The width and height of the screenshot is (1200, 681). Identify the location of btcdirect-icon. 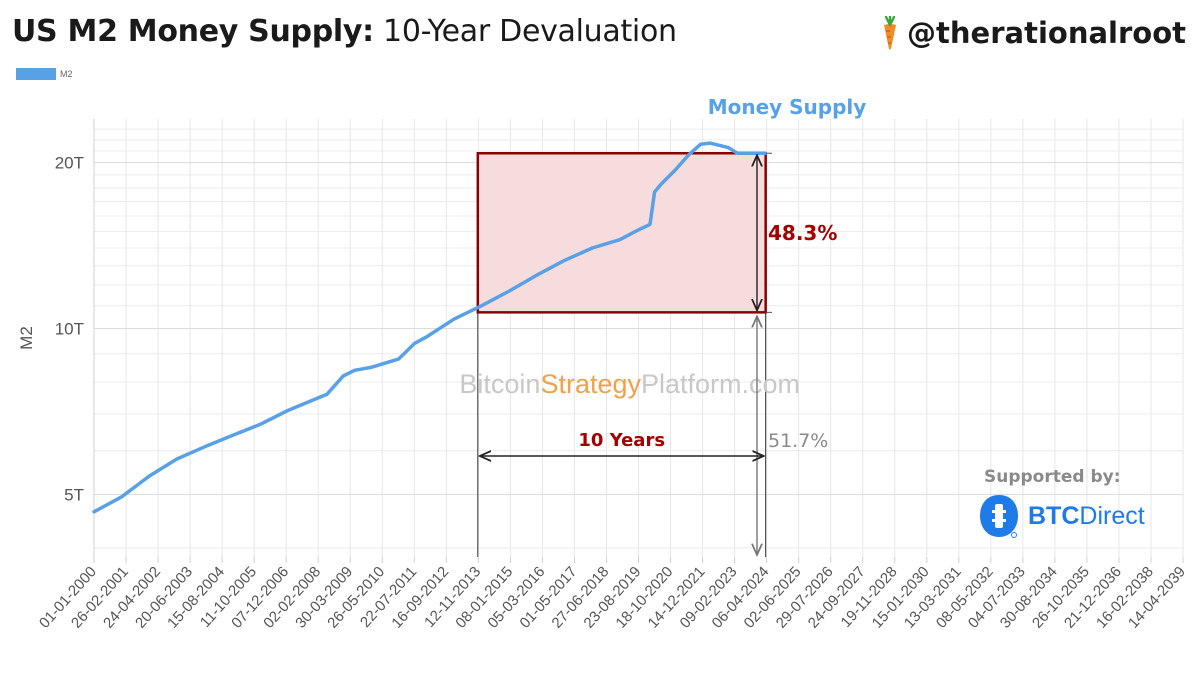
(999, 516).